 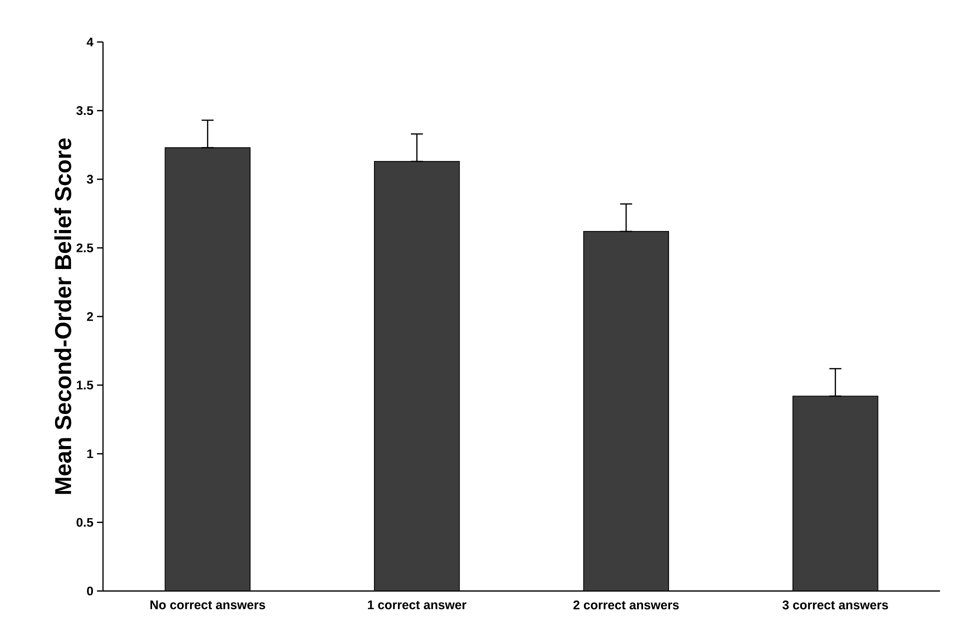 I want to click on x-tick-label: 1 correct answer, so click(x=417, y=605).